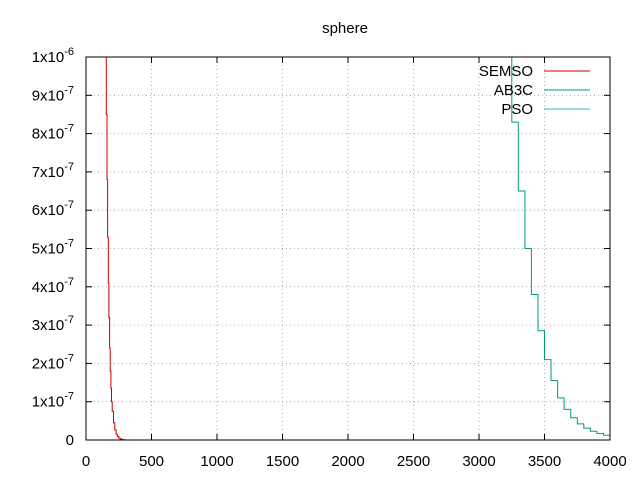 Image resolution: width=640 pixels, height=480 pixels. I want to click on y-tick-label: 1x10⁻⁷, so click(53, 401).